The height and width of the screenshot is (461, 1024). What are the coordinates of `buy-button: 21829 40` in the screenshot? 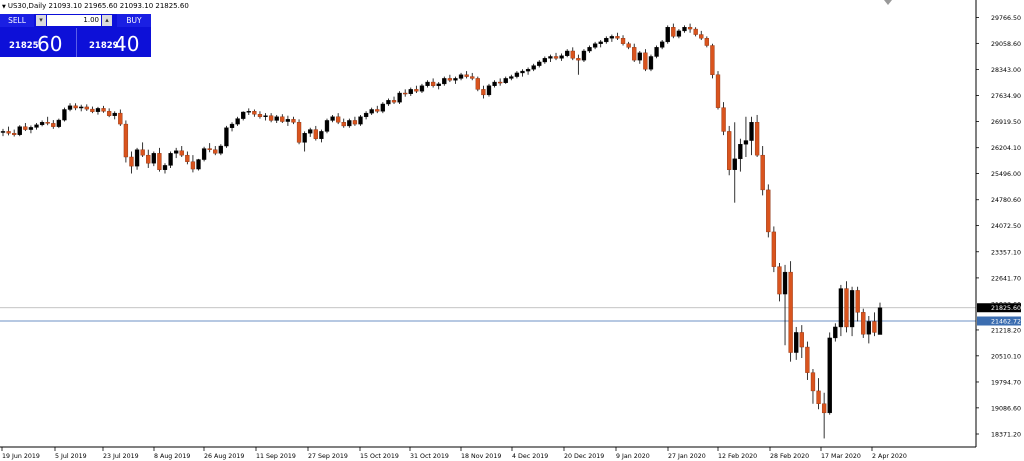 It's located at (113, 42).